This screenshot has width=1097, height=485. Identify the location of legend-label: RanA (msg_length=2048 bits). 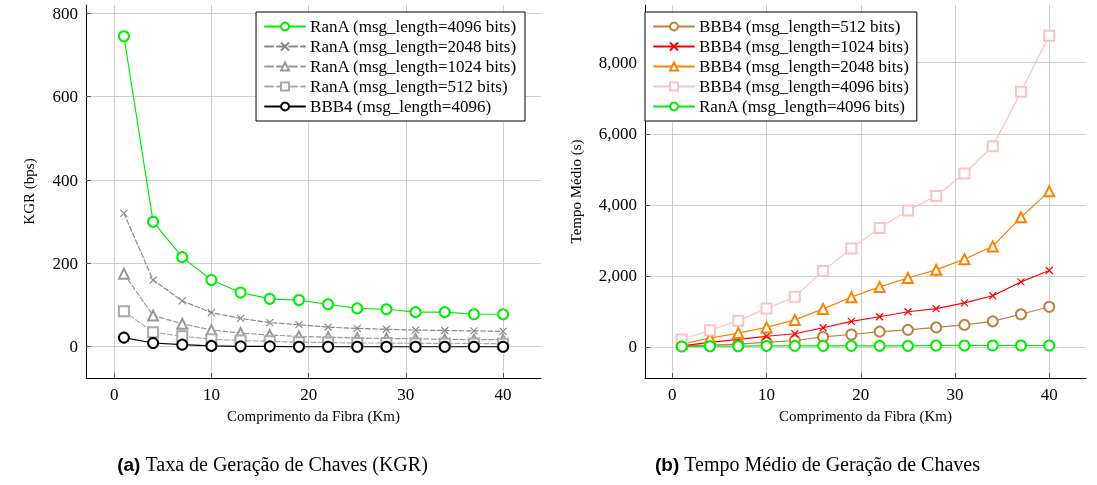
(413, 46).